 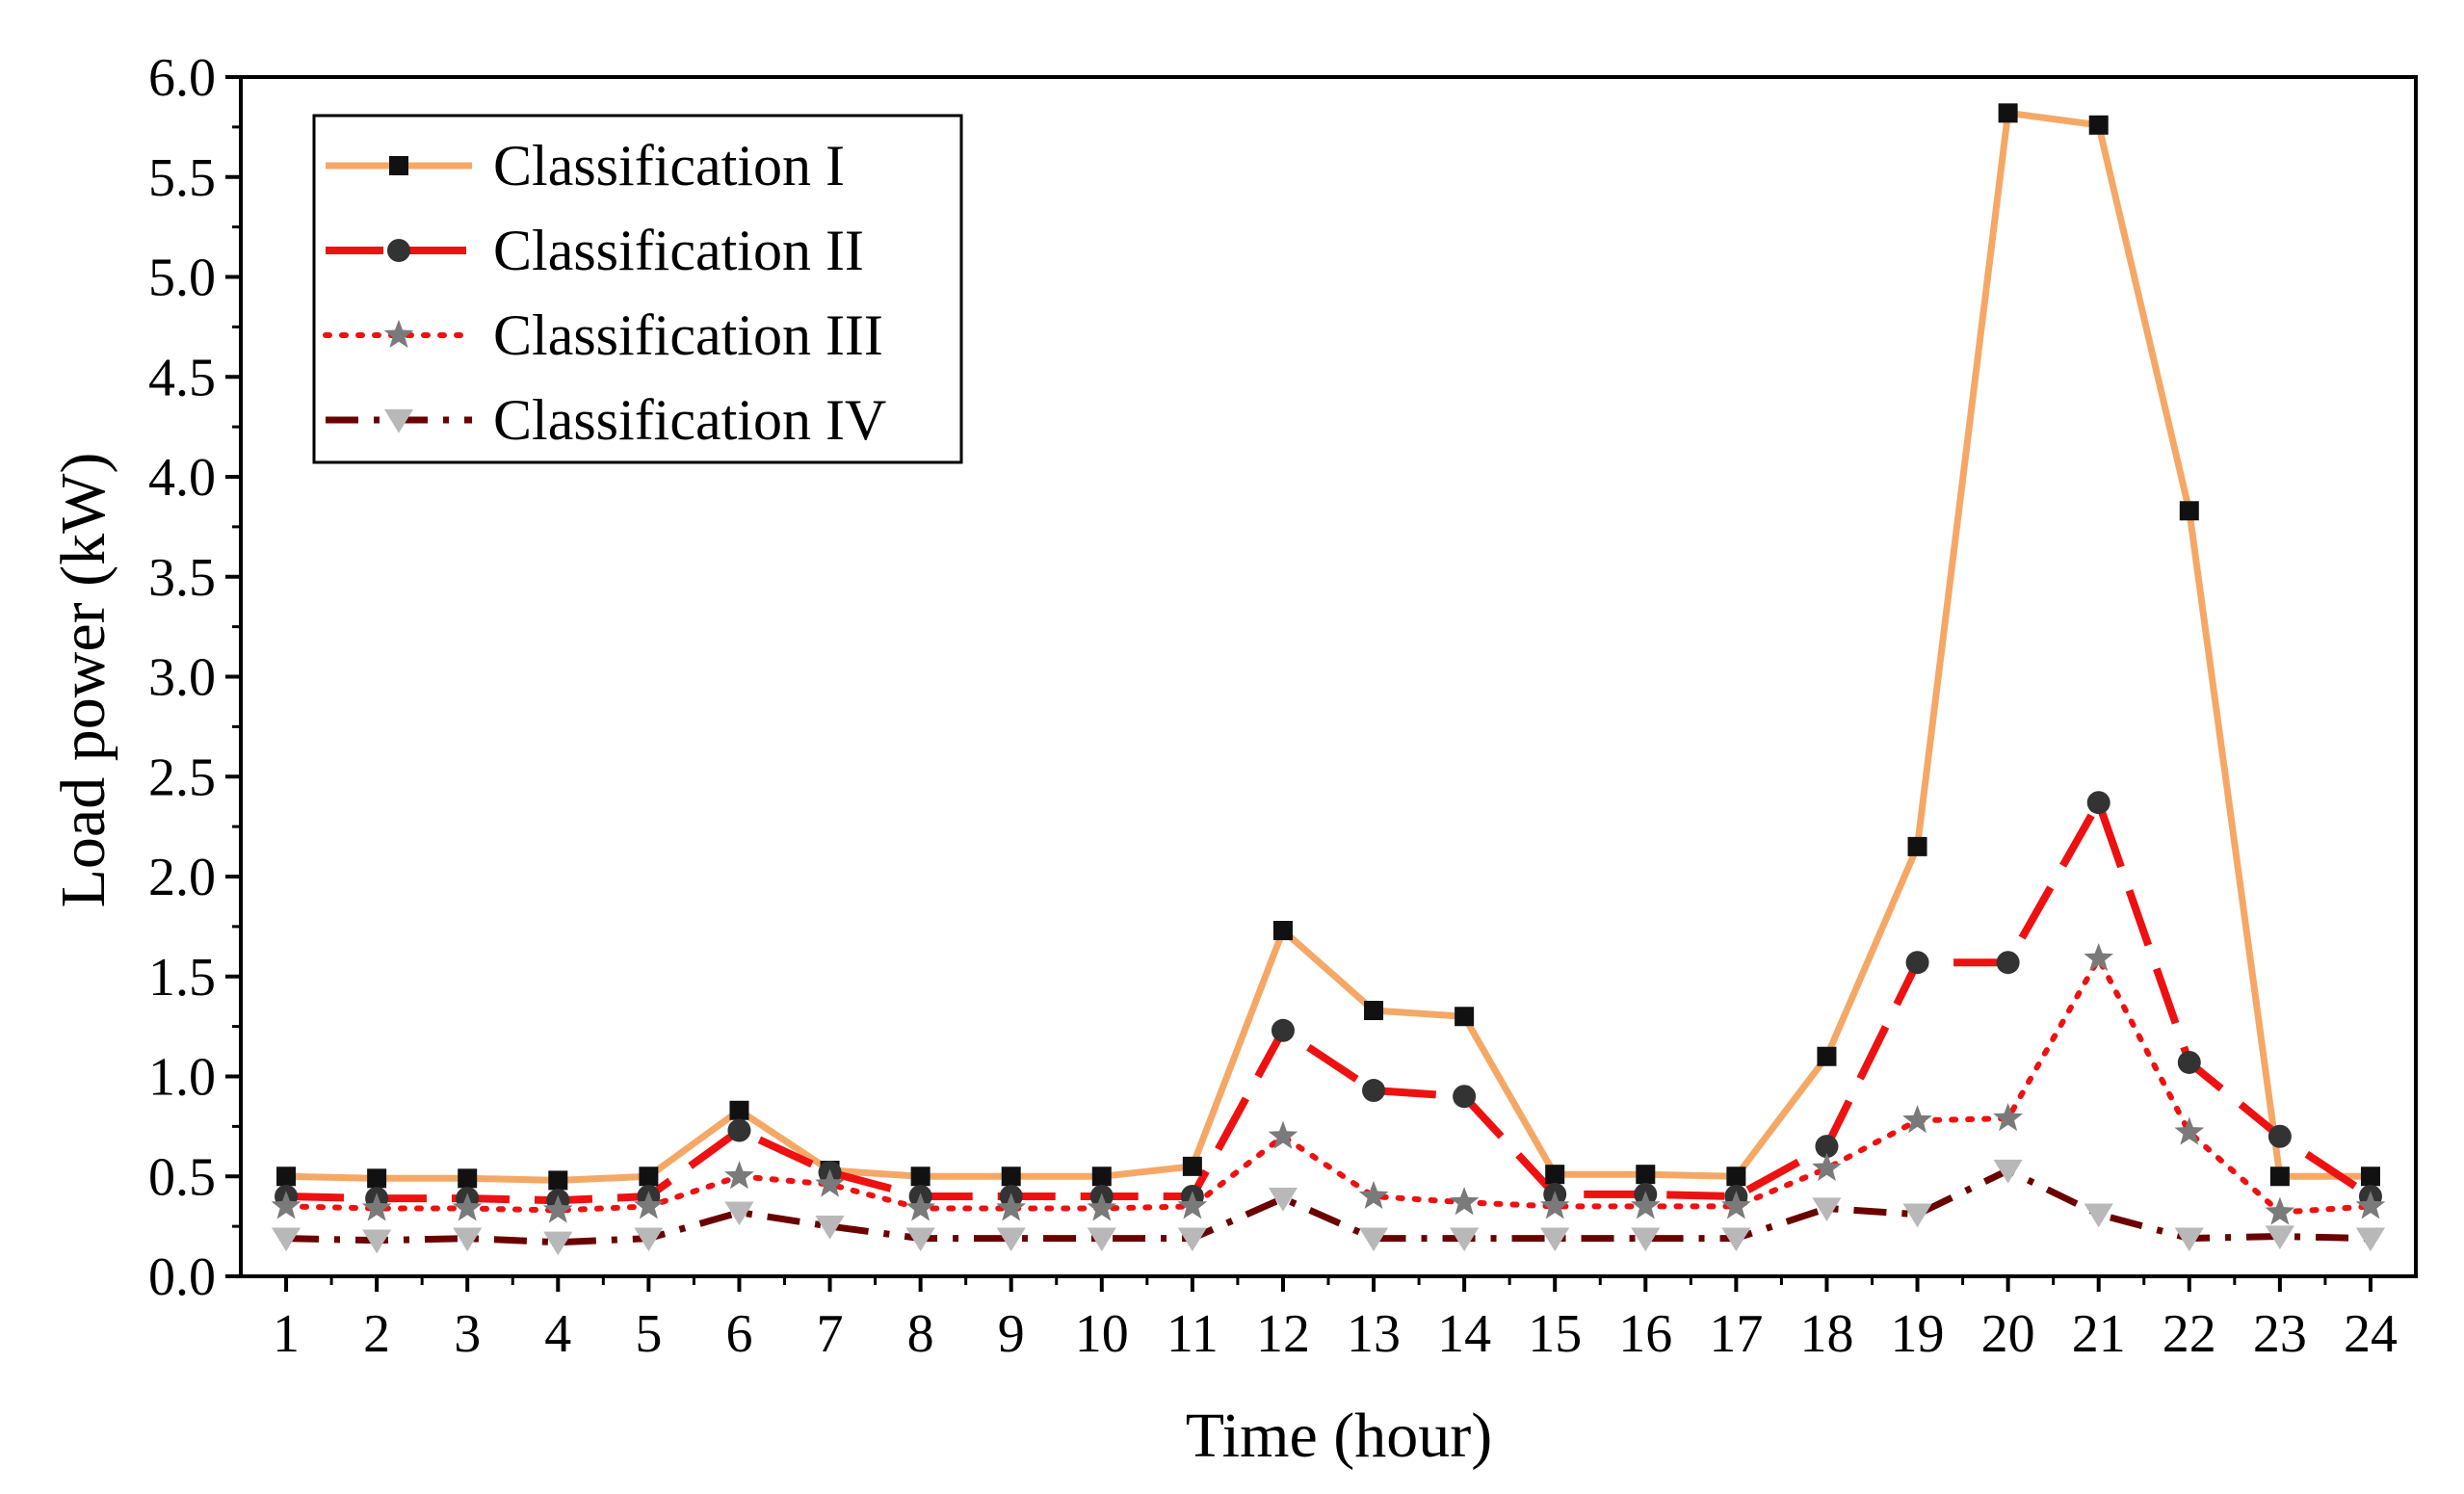 What do you see at coordinates (468, 1178) in the screenshot?
I see `data-point-s1-x3` at bounding box center [468, 1178].